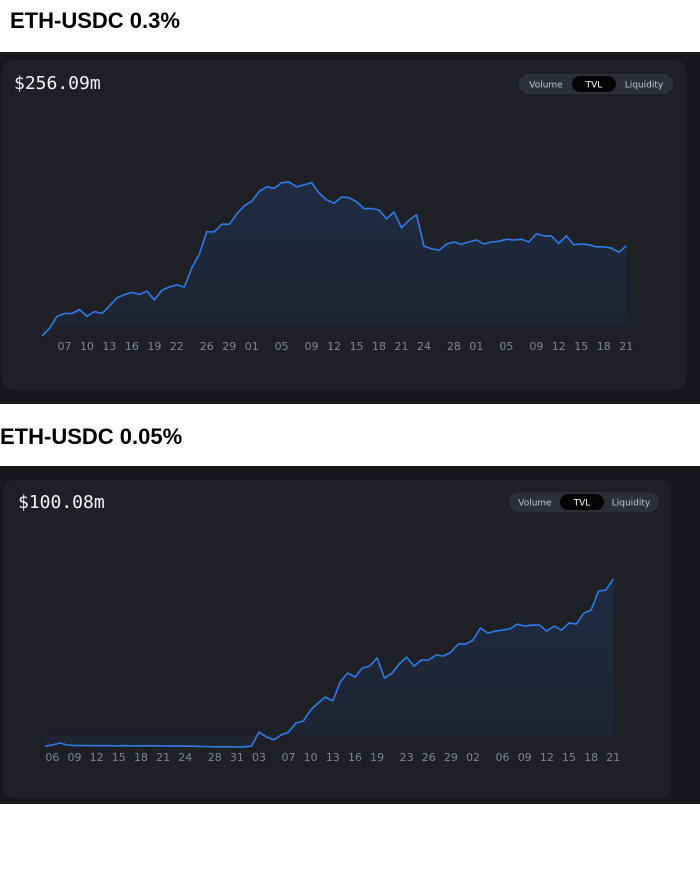 This screenshot has height=875, width=700. I want to click on tvl-line, so click(334, 259).